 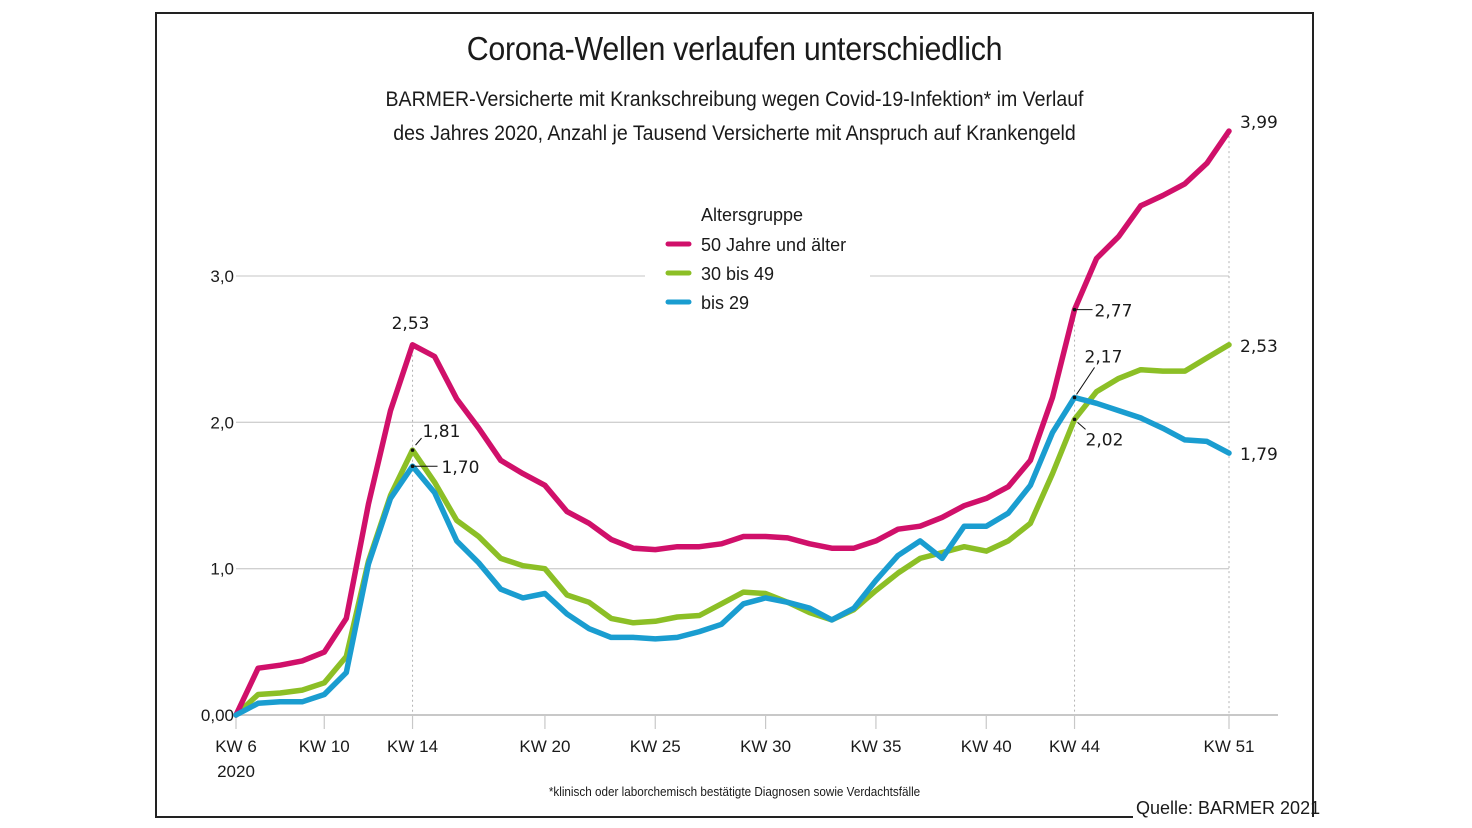 What do you see at coordinates (222, 422) in the screenshot?
I see `y-tick-label: 2,0` at bounding box center [222, 422].